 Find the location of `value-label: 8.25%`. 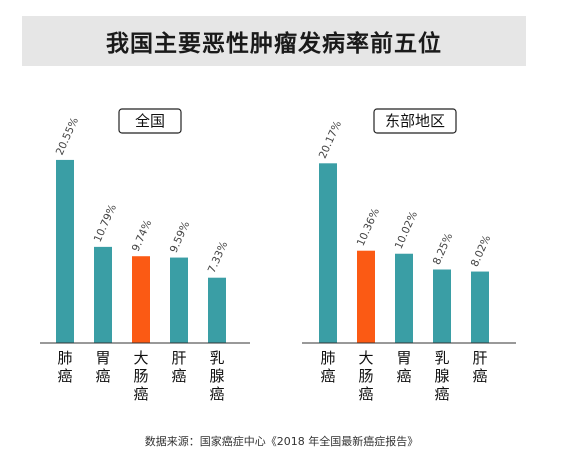

value-label: 8.25% is located at coordinates (443, 248).